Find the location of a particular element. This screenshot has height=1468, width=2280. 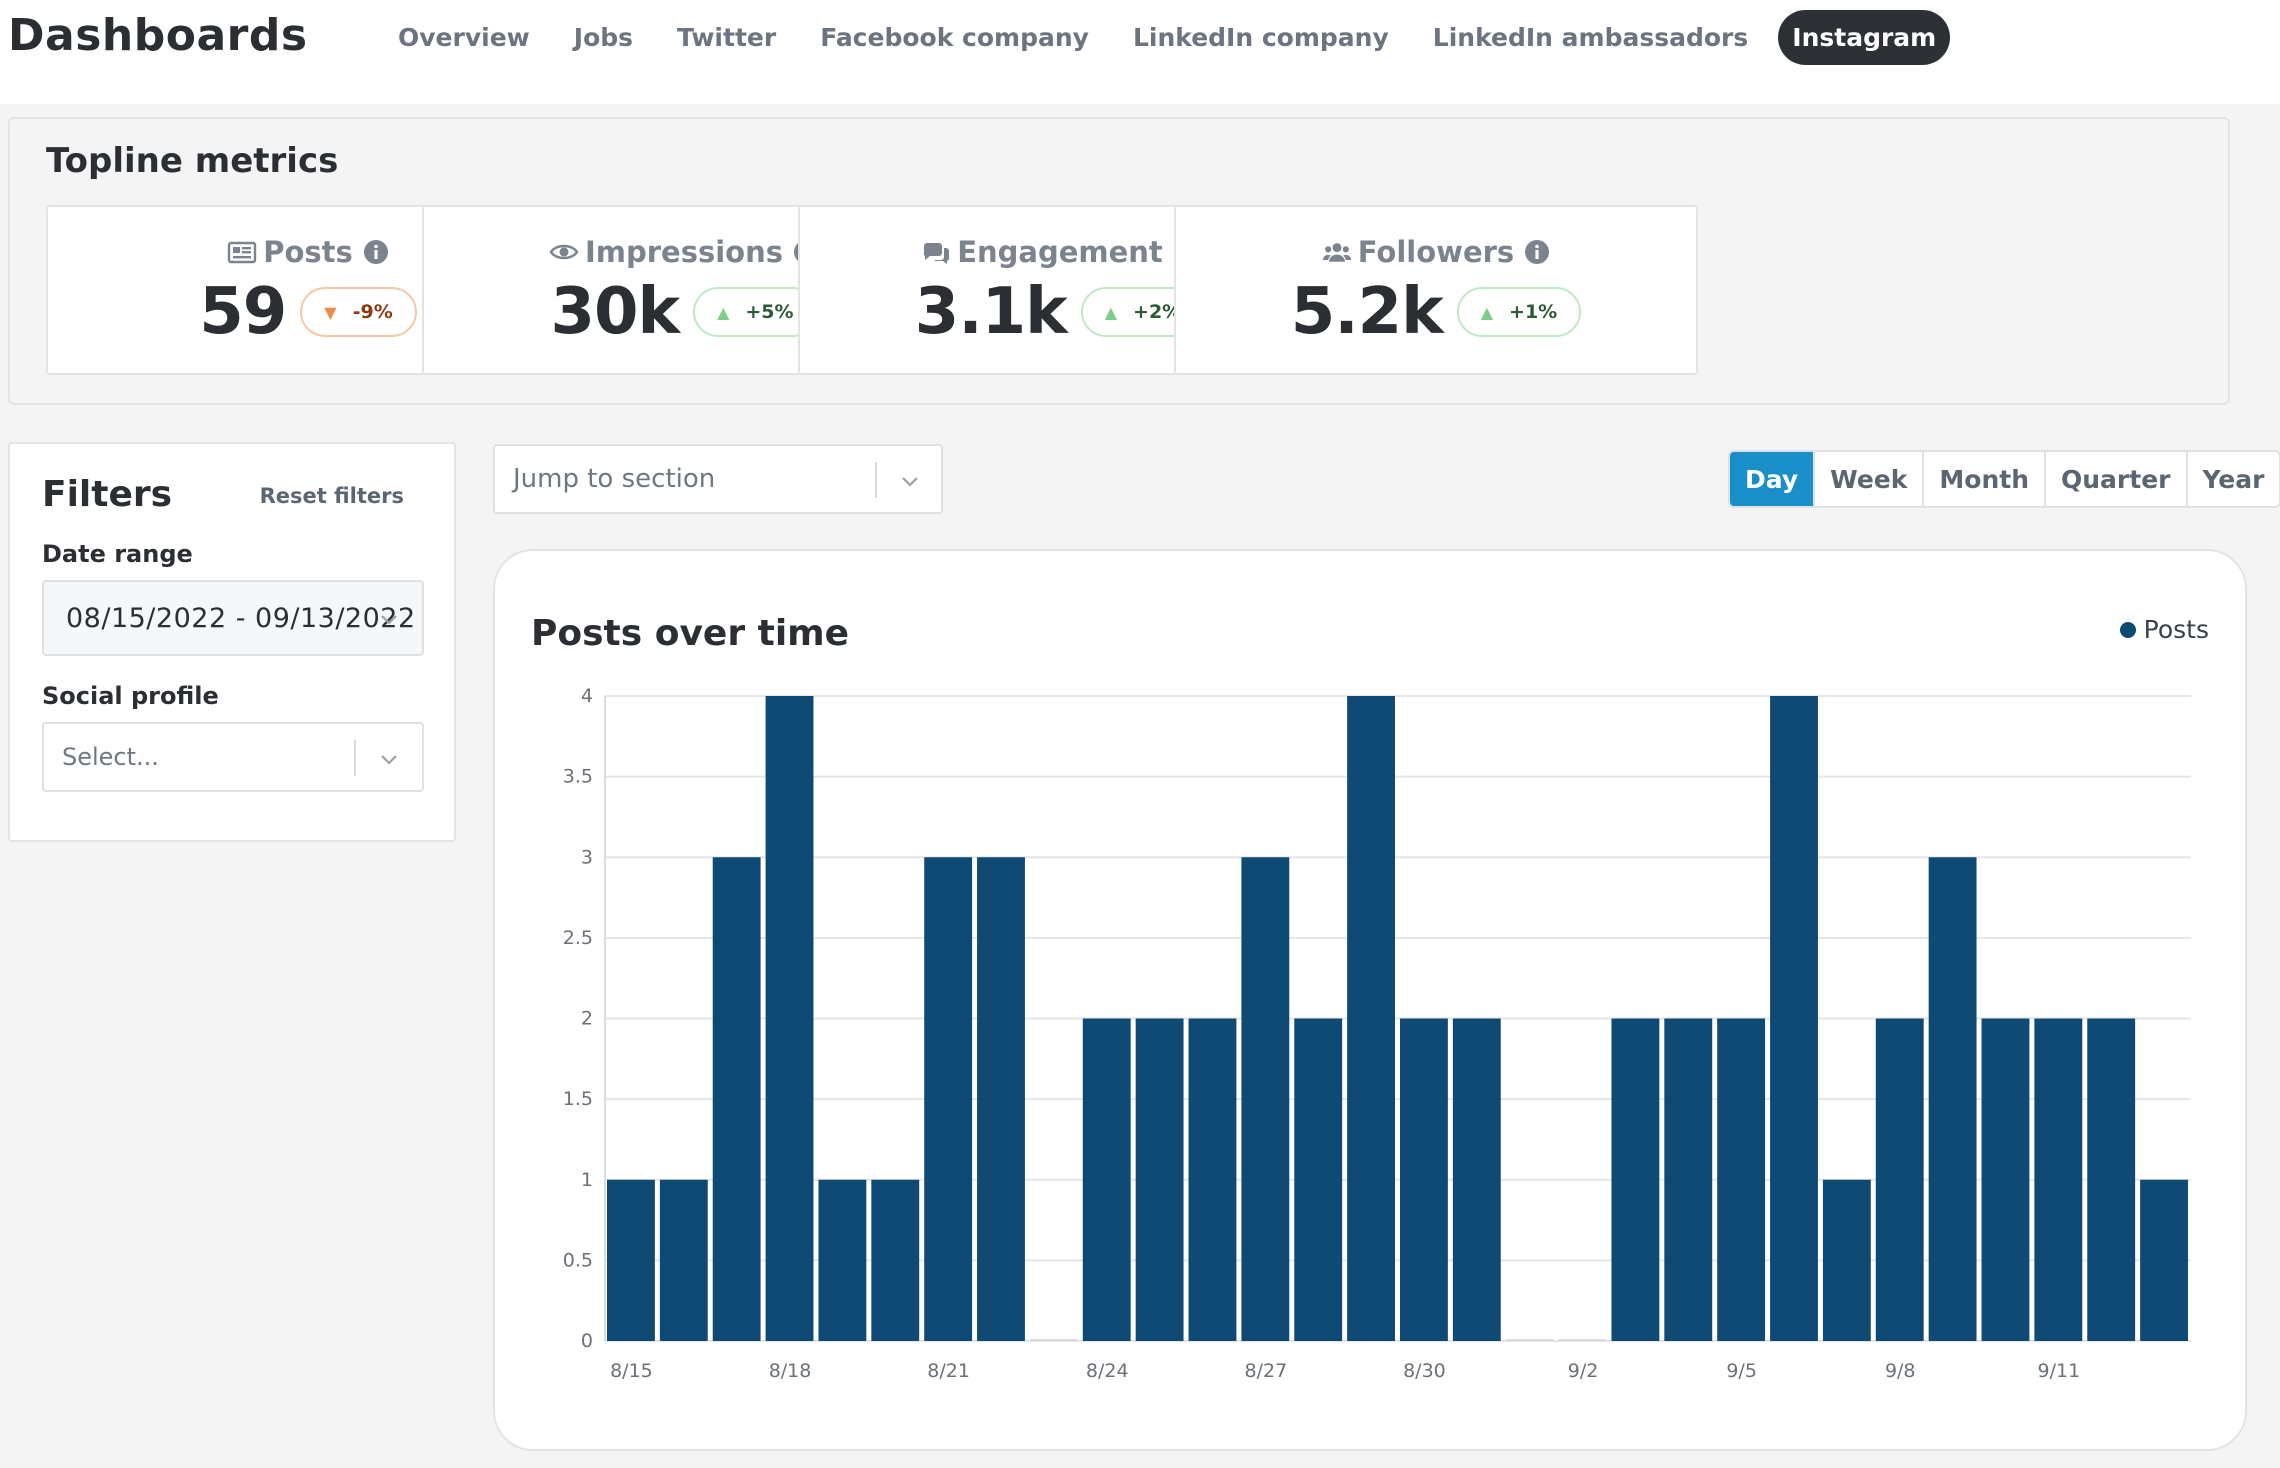

jump-to-section-select: Jump to section is located at coordinates (718, 479).